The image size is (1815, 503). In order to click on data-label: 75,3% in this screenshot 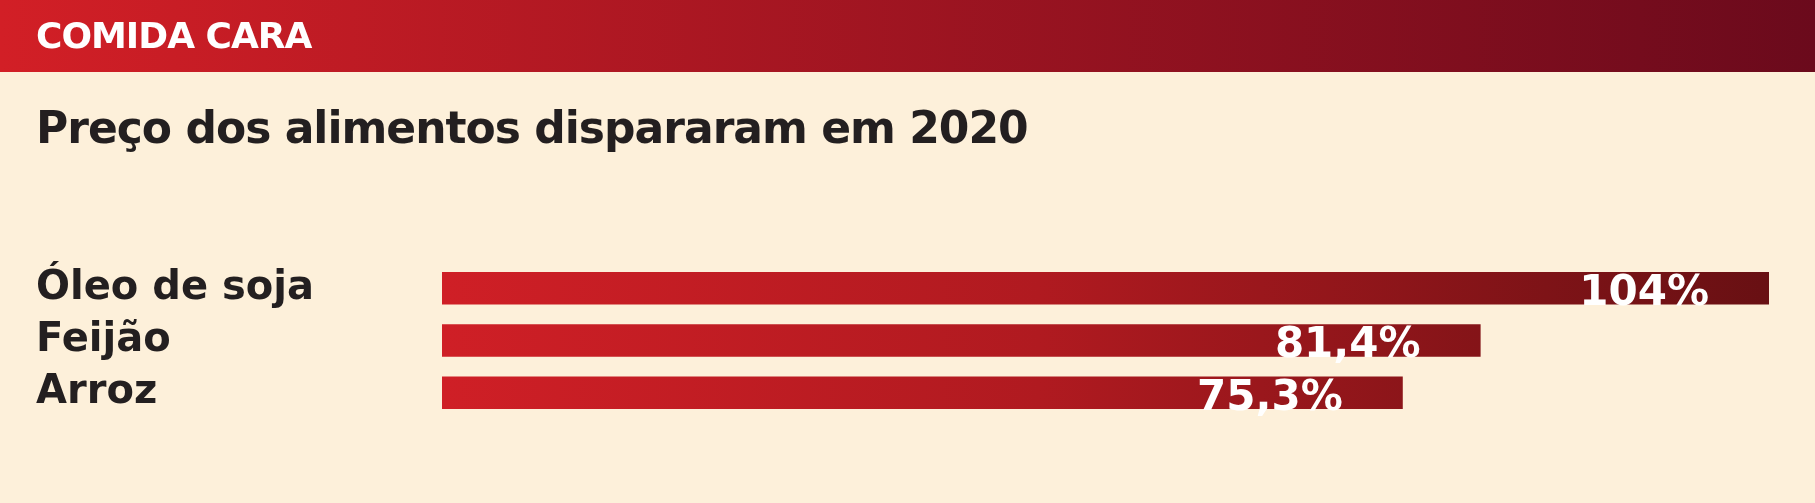, I will do `click(1270, 395)`.